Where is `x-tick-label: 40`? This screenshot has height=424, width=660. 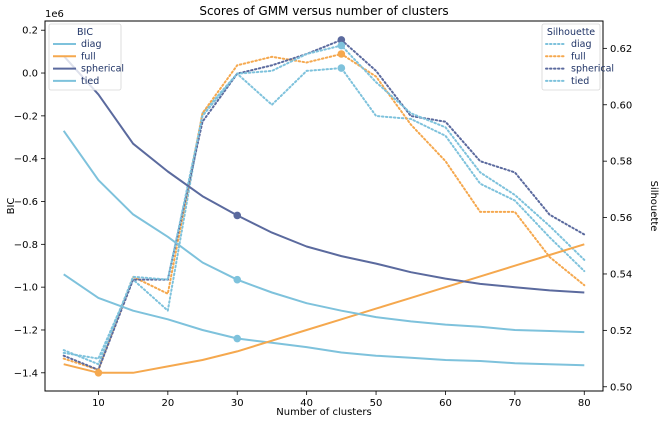
x-tick-label: 40 is located at coordinates (306, 403).